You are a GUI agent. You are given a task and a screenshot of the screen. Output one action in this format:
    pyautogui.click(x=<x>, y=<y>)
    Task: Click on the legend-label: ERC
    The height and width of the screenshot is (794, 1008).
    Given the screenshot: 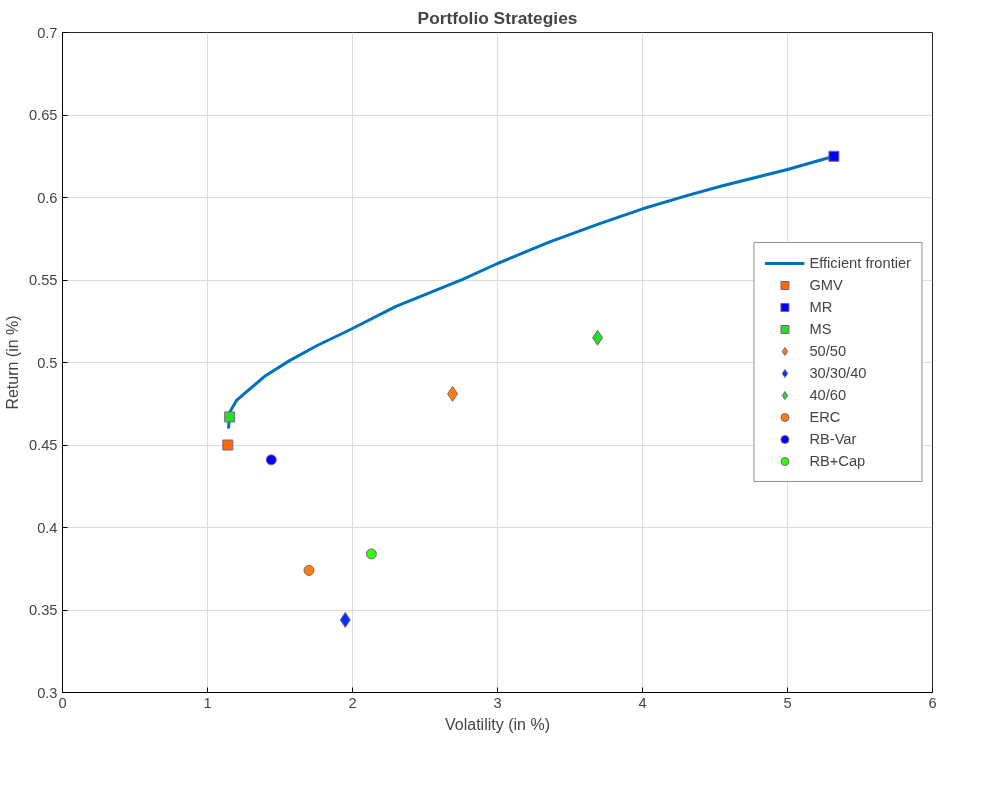 What is the action you would take?
    pyautogui.click(x=825, y=417)
    